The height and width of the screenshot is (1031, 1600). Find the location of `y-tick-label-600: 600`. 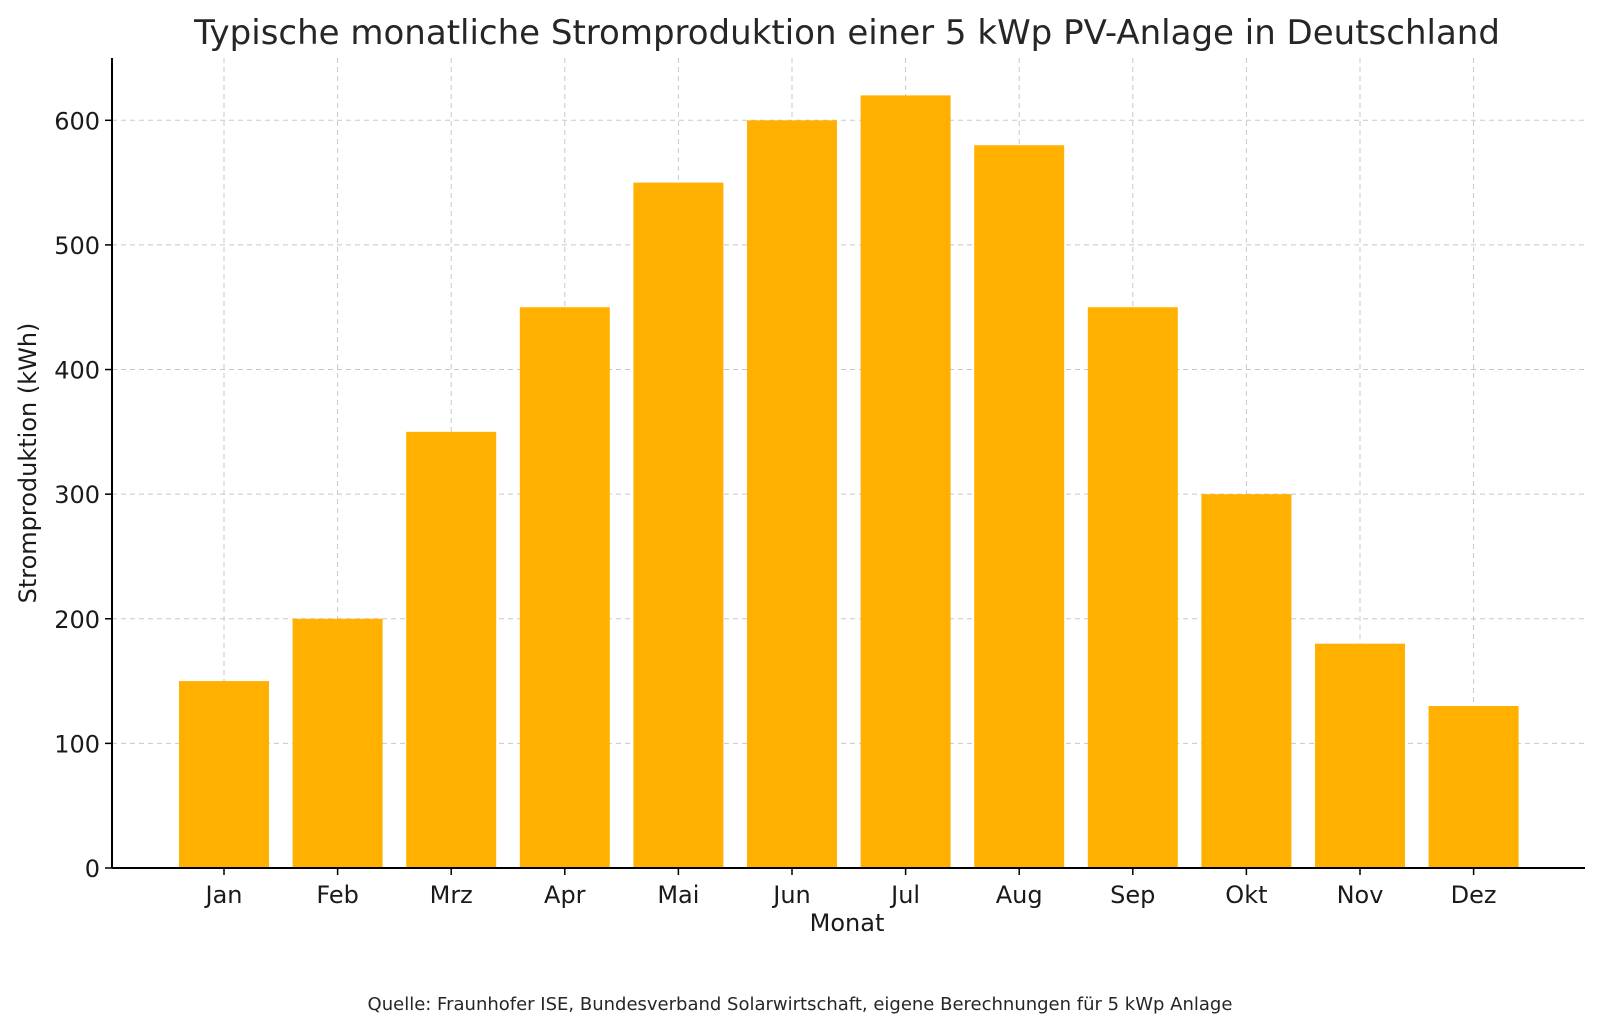

y-tick-label-600: 600 is located at coordinates (77, 121).